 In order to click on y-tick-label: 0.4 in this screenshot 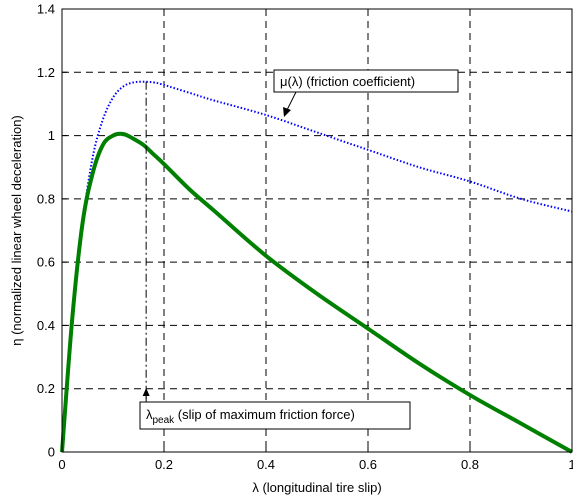, I will do `click(46, 325)`.